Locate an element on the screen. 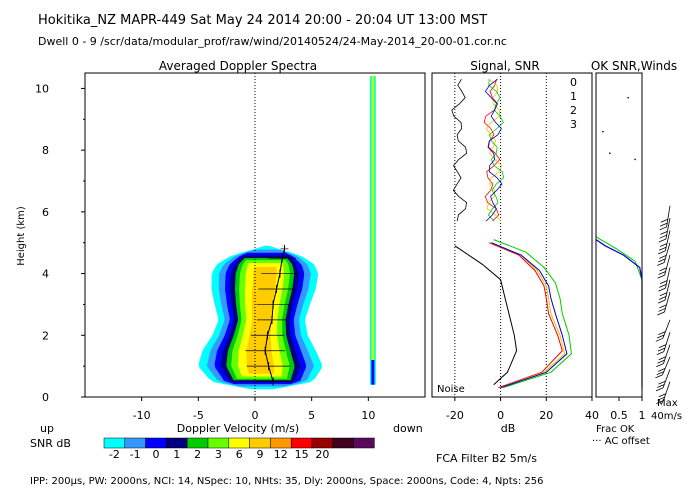 The width and height of the screenshot is (700, 500). ok-panel-title: OK SNR,Winds is located at coordinates (634, 66).